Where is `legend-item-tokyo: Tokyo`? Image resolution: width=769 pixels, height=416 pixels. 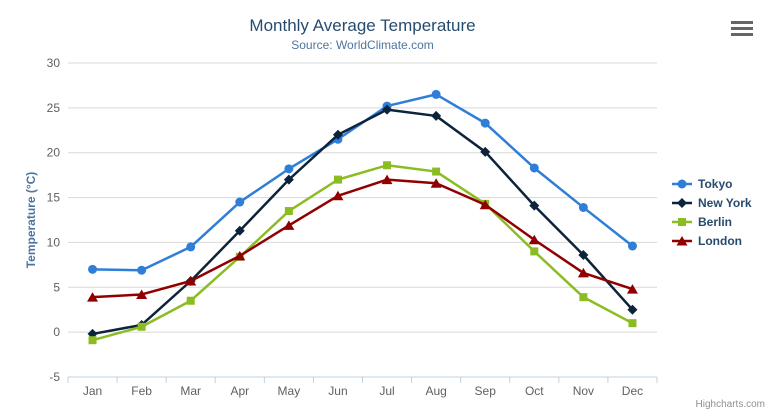 legend-item-tokyo: Tokyo is located at coordinates (711, 183).